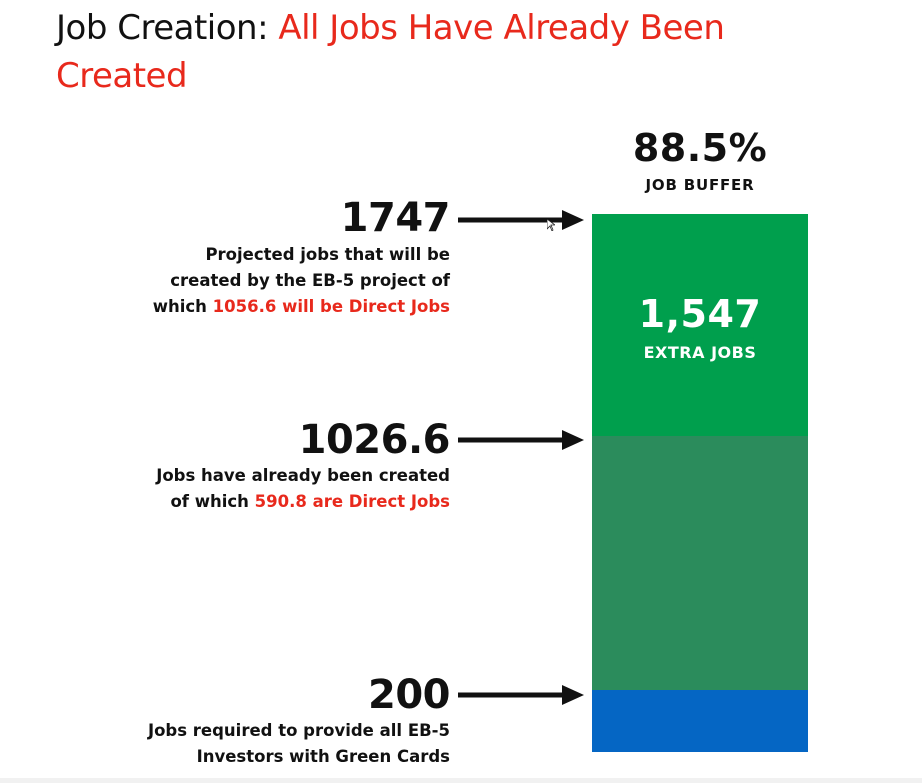  I want to click on bar-segment-required-jobs, so click(700, 721).